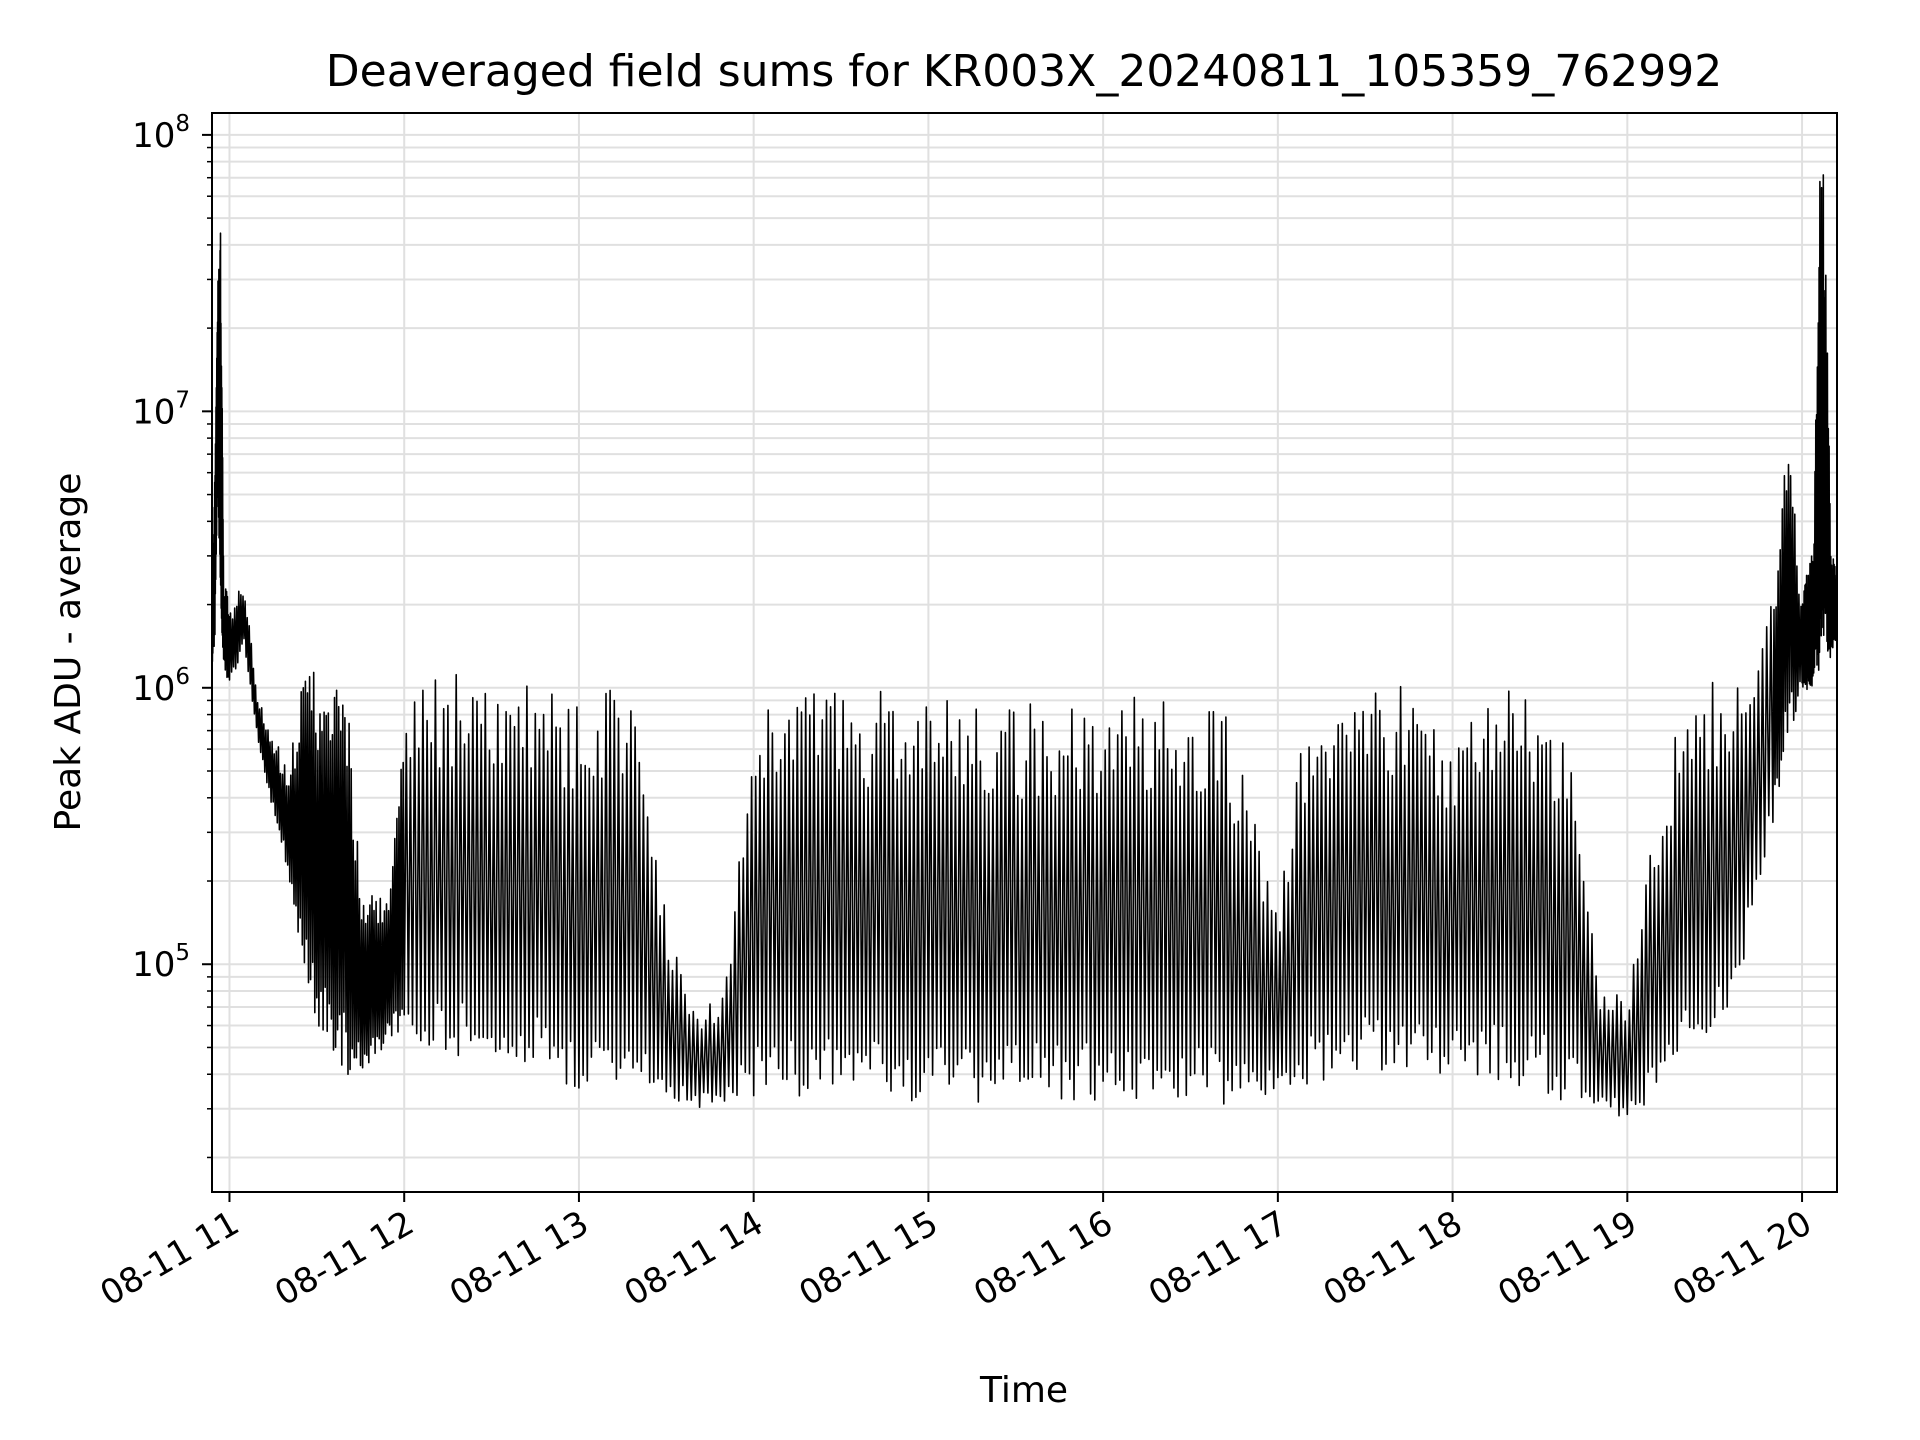 The height and width of the screenshot is (1440, 1920). Describe the element at coordinates (182, 953) in the screenshot. I see `y-tick-exponent: 5` at that location.